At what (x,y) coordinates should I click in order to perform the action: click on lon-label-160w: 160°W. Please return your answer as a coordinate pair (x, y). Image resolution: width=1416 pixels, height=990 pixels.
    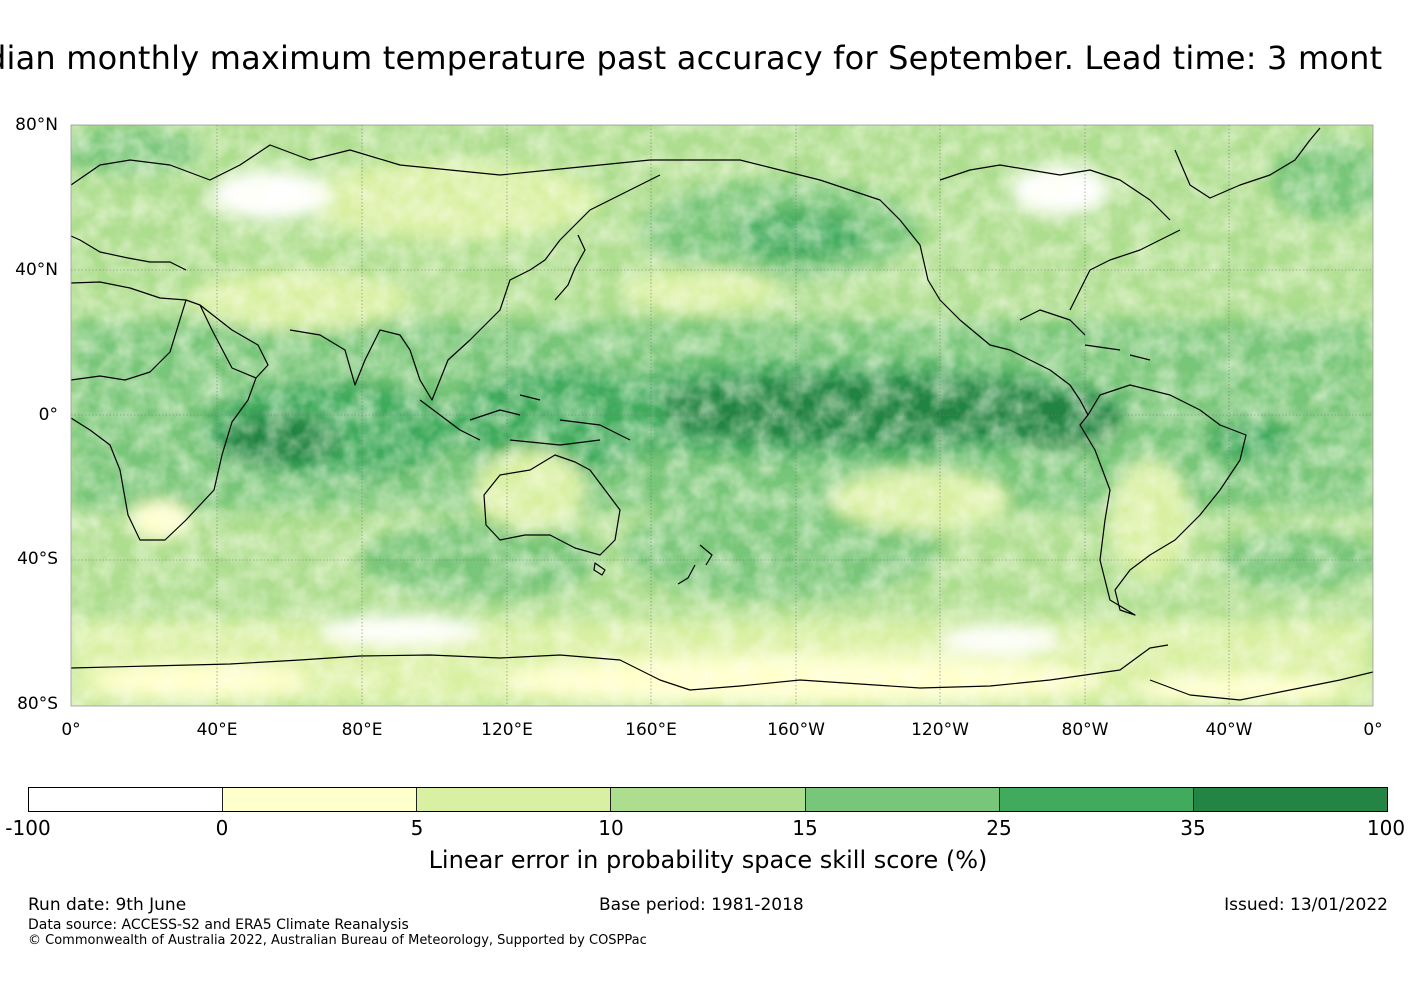
    Looking at the image, I should click on (796, 730).